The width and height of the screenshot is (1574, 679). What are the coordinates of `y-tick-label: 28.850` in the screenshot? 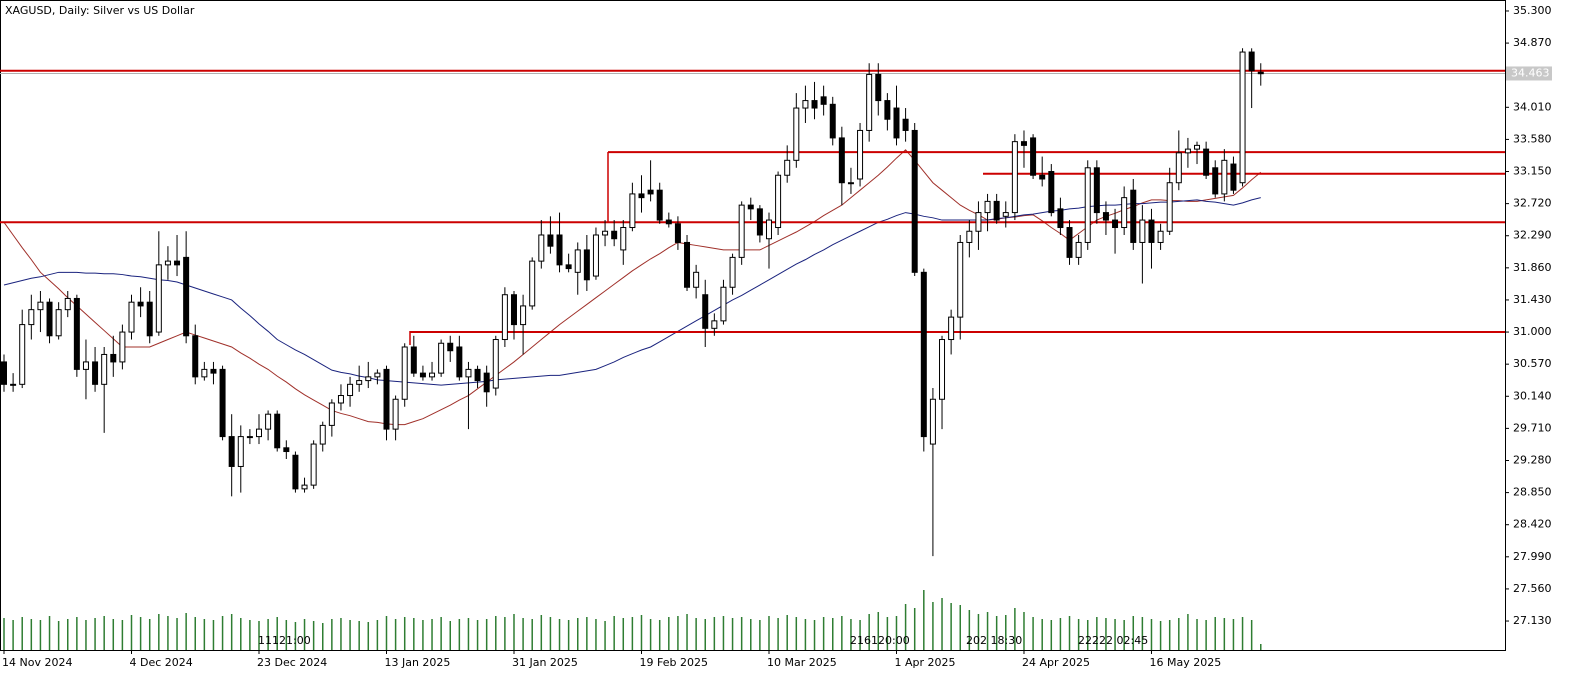 It's located at (1532, 492).